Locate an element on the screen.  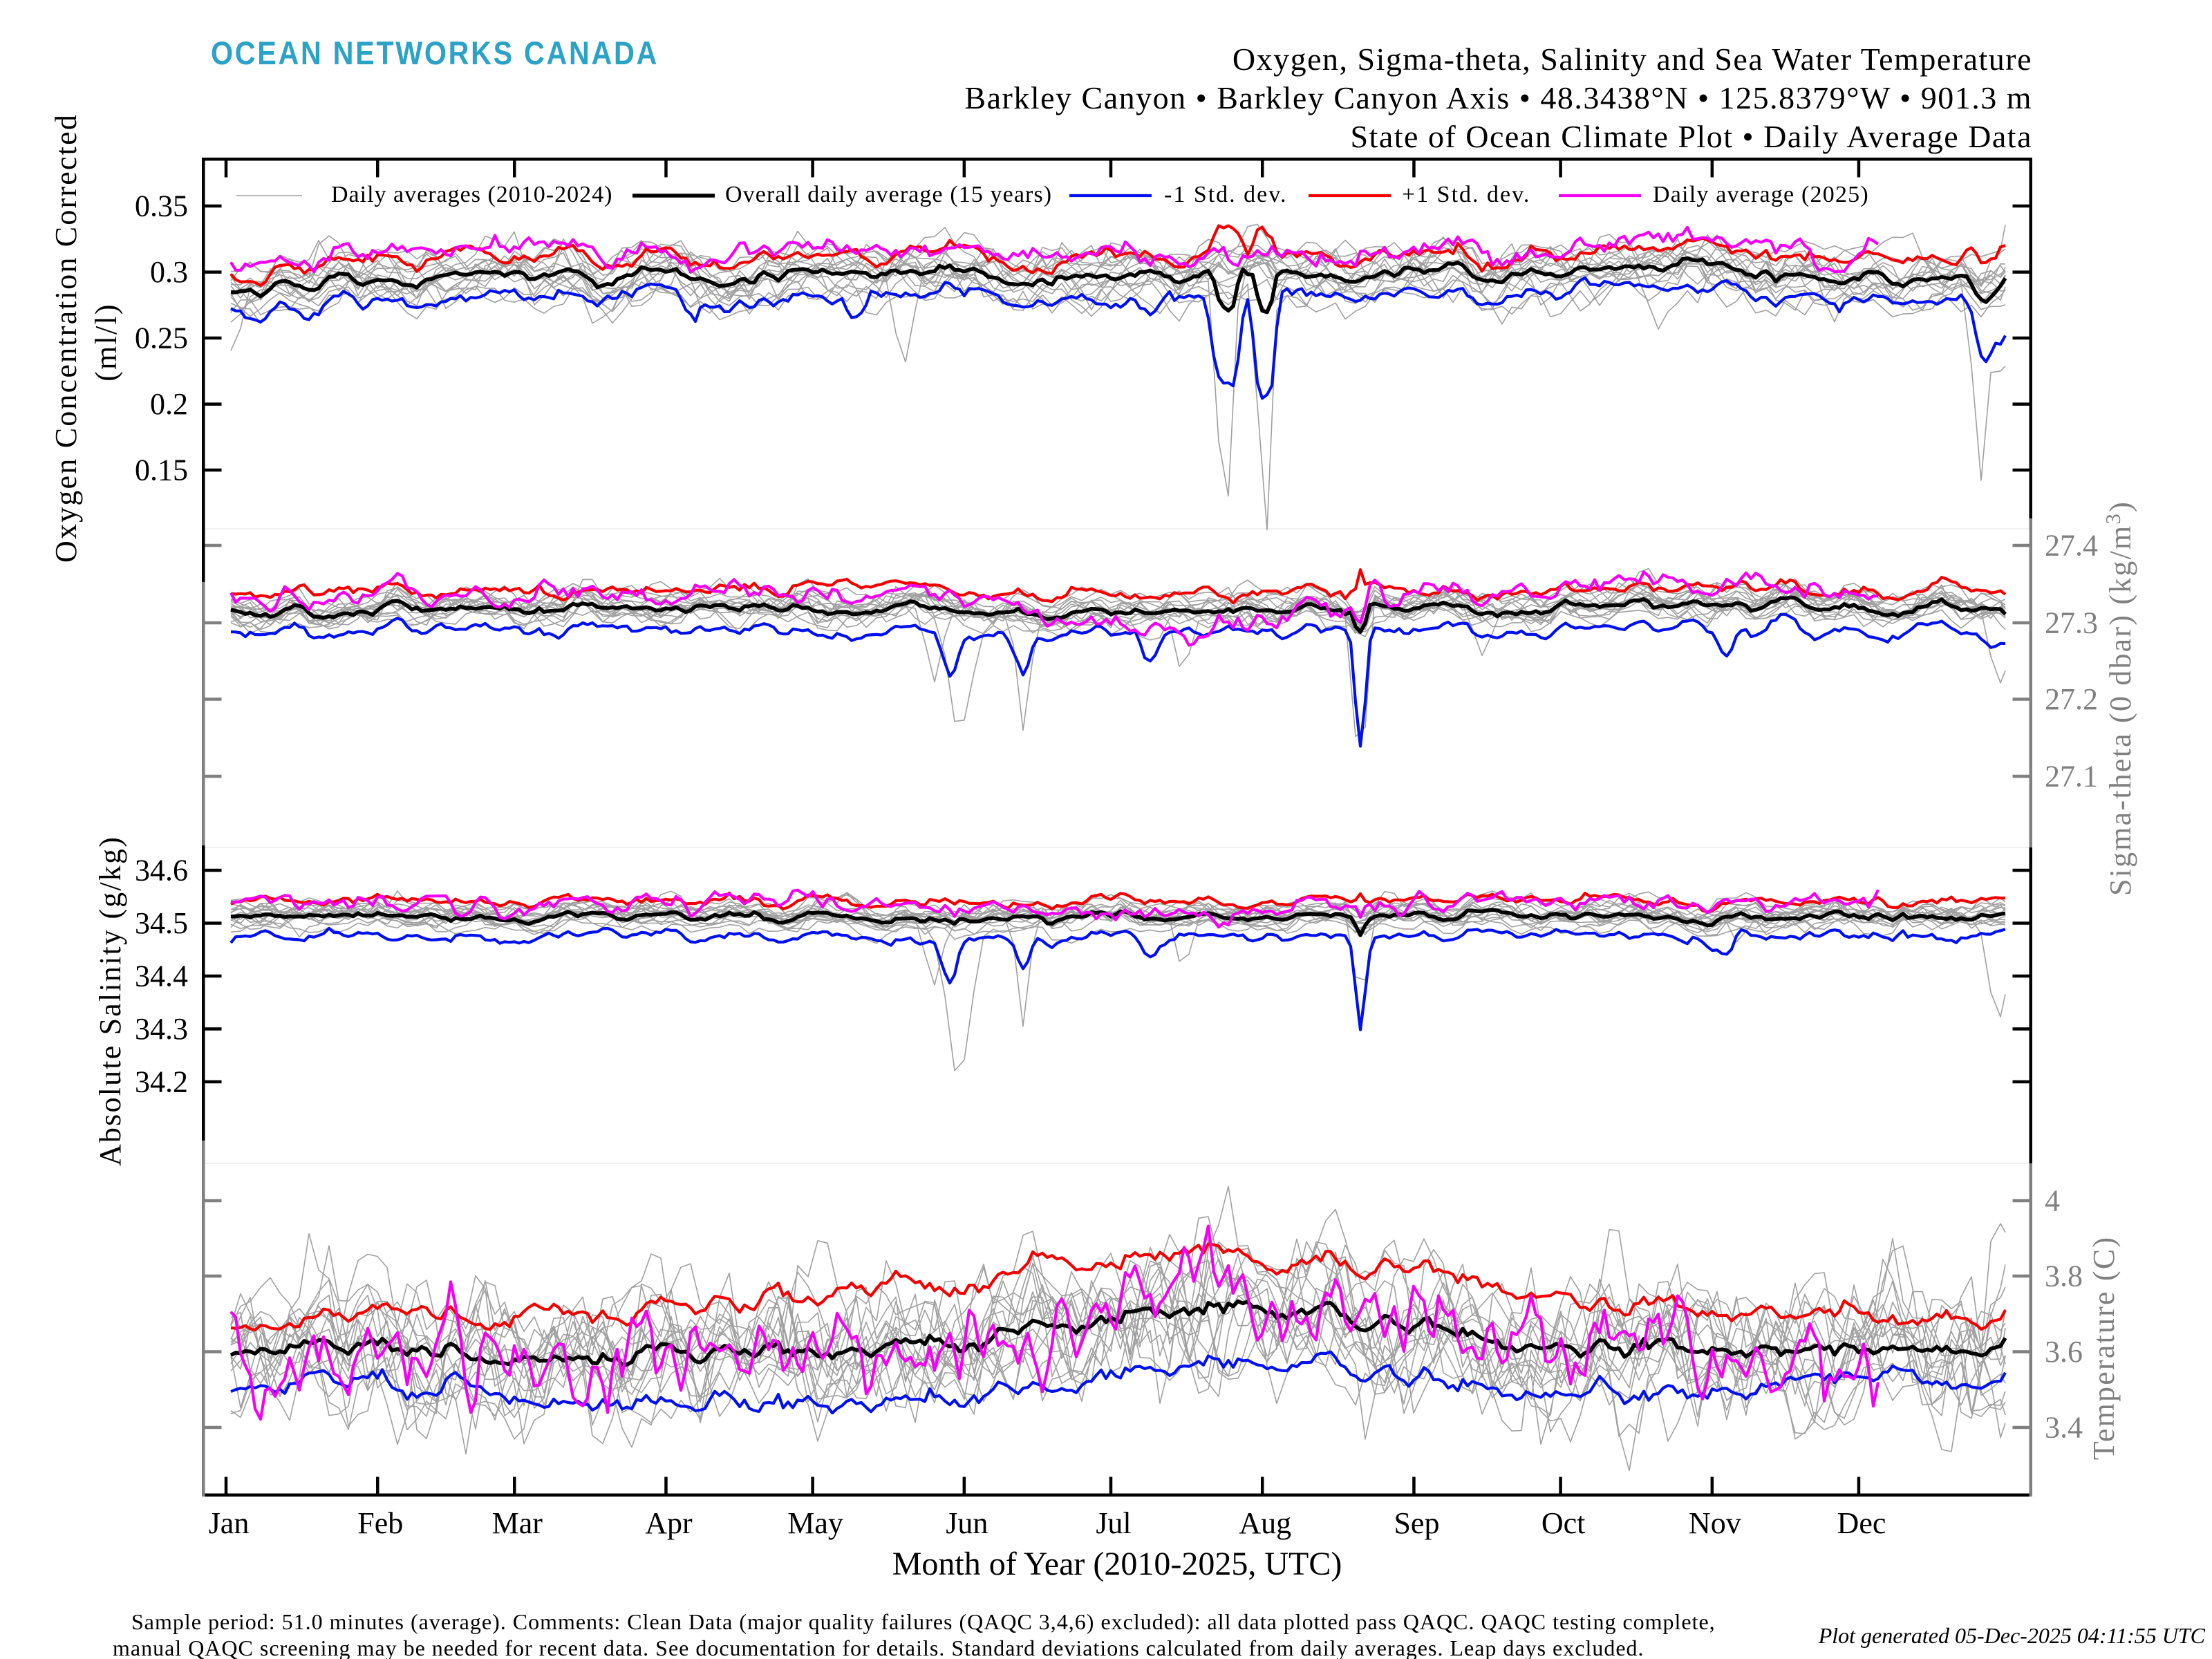
svg-text: 3.8 is located at coordinates (2064, 1276).